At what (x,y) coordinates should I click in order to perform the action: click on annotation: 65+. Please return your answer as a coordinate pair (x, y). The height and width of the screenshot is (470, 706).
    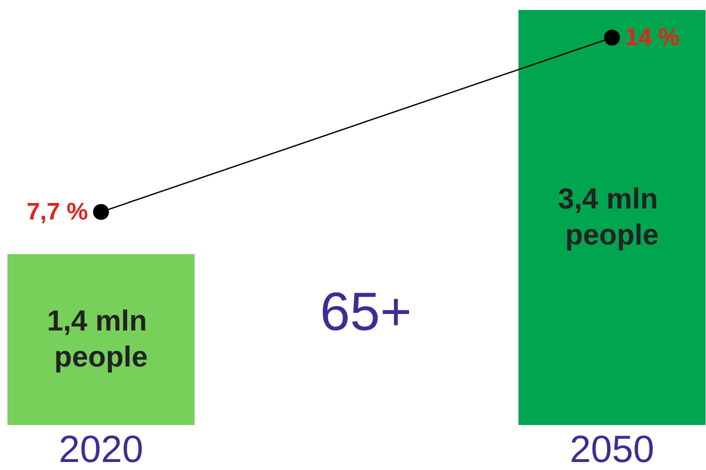
    Looking at the image, I should click on (366, 312).